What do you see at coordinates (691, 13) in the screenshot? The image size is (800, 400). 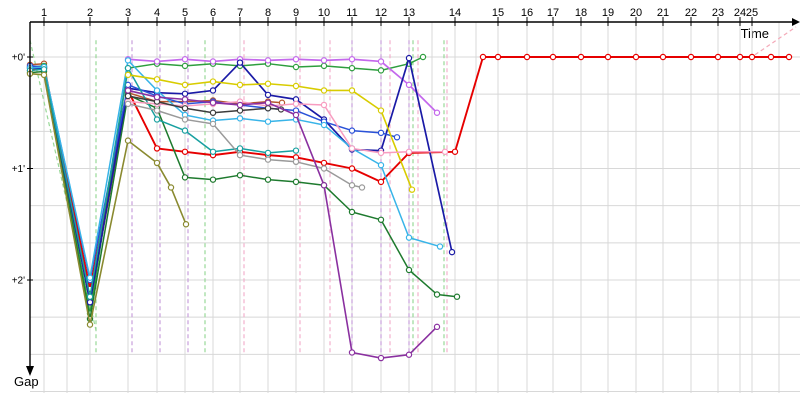 I see `x-tick-label: 22` at bounding box center [691, 13].